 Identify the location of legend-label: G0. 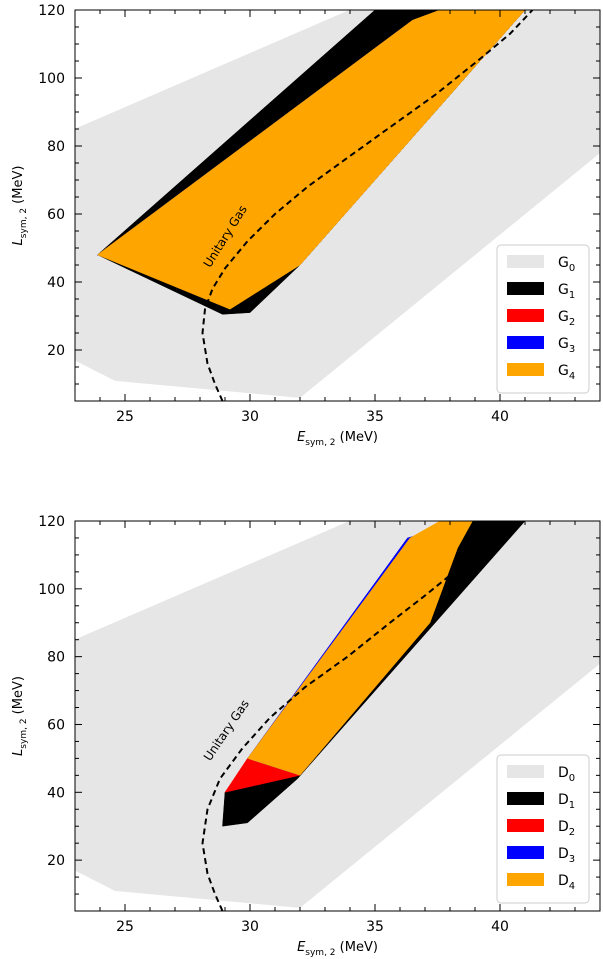
(566, 264).